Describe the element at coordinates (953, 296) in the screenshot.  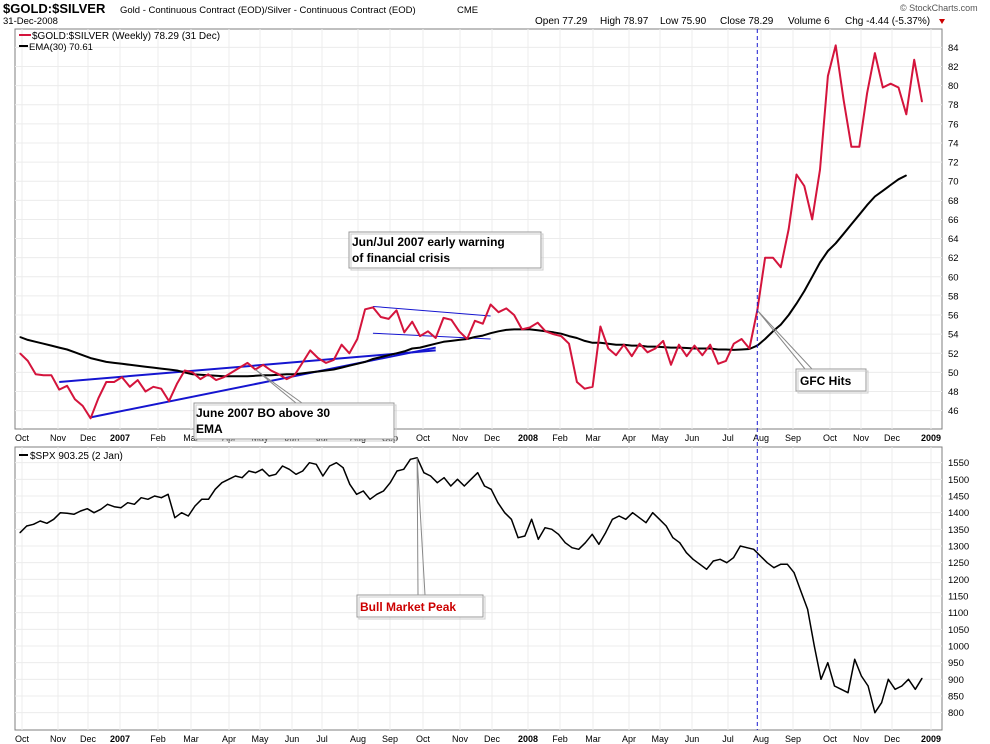
I see `y-tick-label: 58` at that location.